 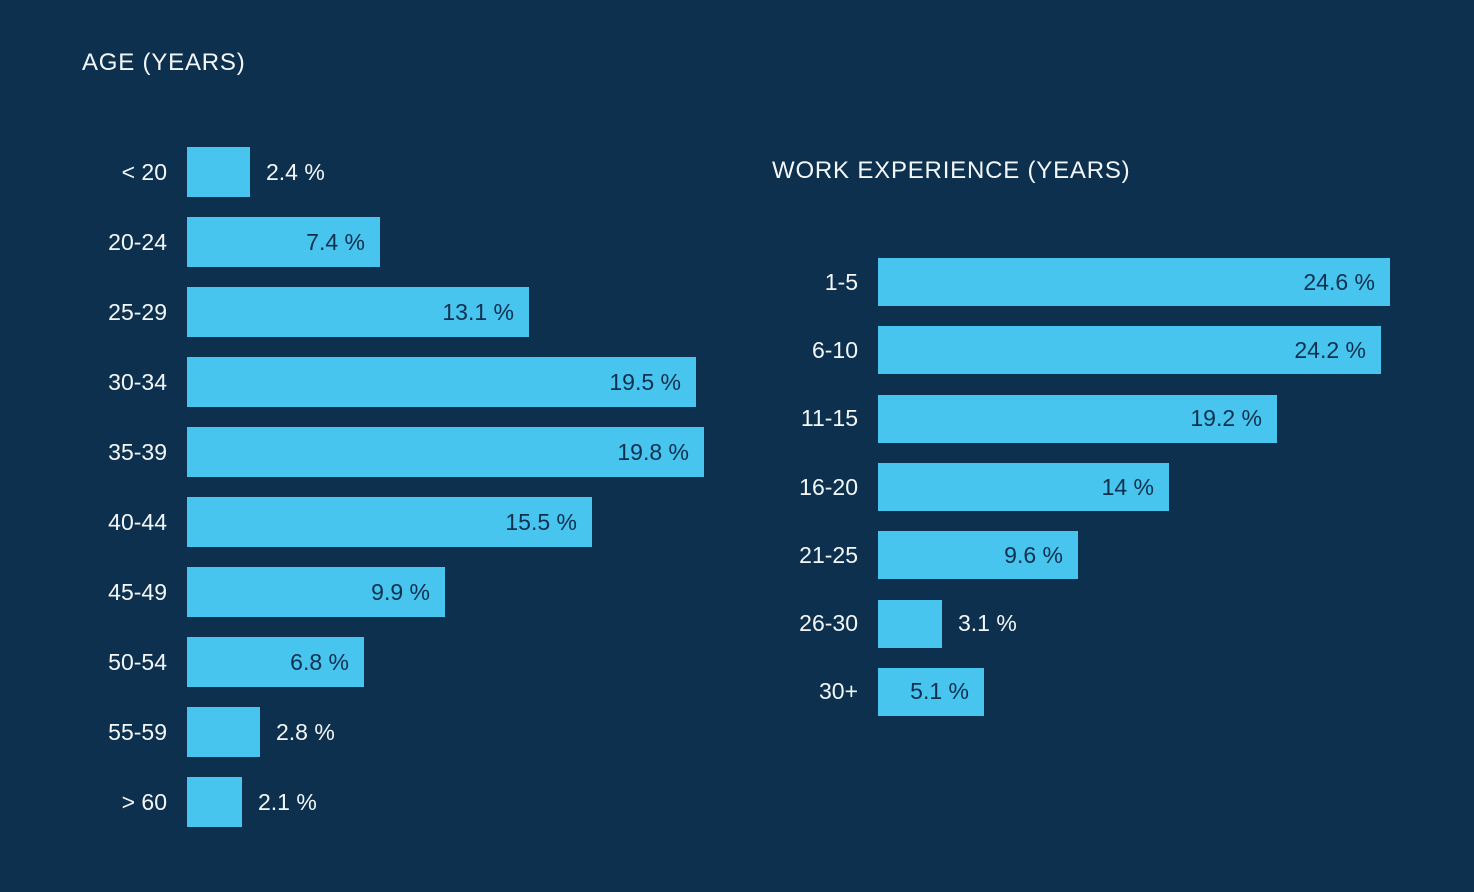 What do you see at coordinates (305, 731) in the screenshot?
I see `value-label: 2.8 %` at bounding box center [305, 731].